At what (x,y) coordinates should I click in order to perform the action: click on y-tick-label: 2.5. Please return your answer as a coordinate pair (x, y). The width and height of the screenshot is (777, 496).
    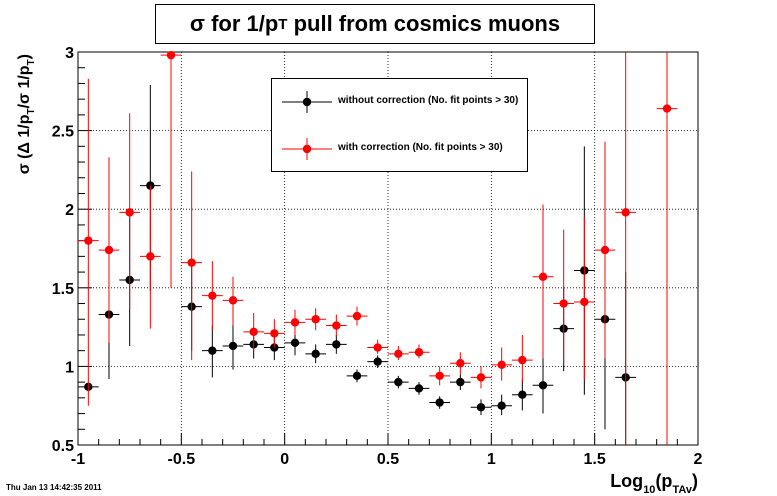
    Looking at the image, I should click on (63, 132).